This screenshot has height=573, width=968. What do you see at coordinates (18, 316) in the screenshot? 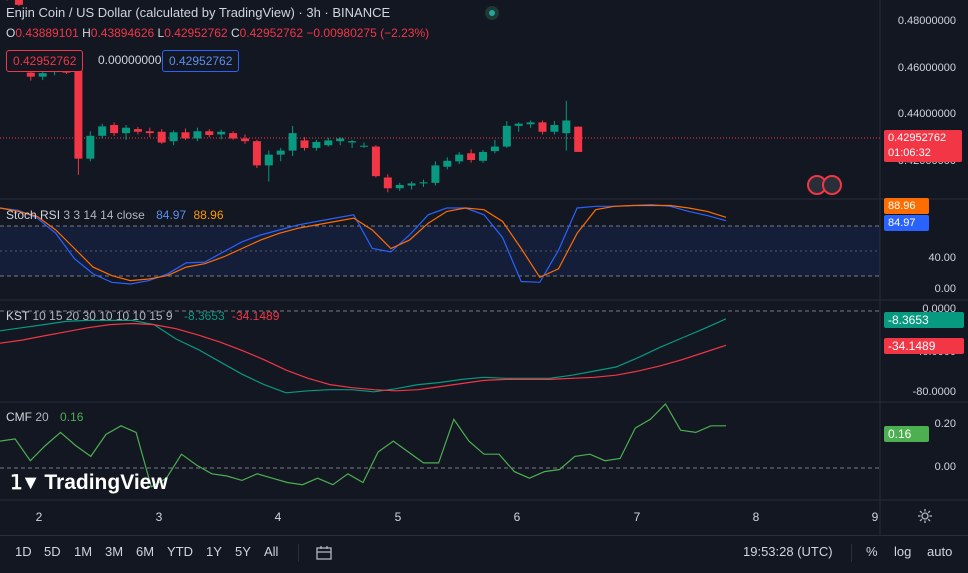
I see `kst-name: KST` at bounding box center [18, 316].